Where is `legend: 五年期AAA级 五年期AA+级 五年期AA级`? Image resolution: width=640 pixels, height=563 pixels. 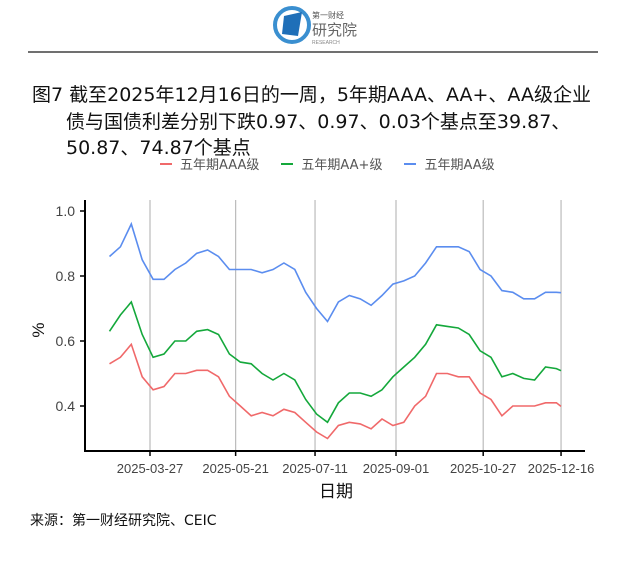 legend: 五年期AAA级 五年期AA+级 五年期AA级 is located at coordinates (327, 163).